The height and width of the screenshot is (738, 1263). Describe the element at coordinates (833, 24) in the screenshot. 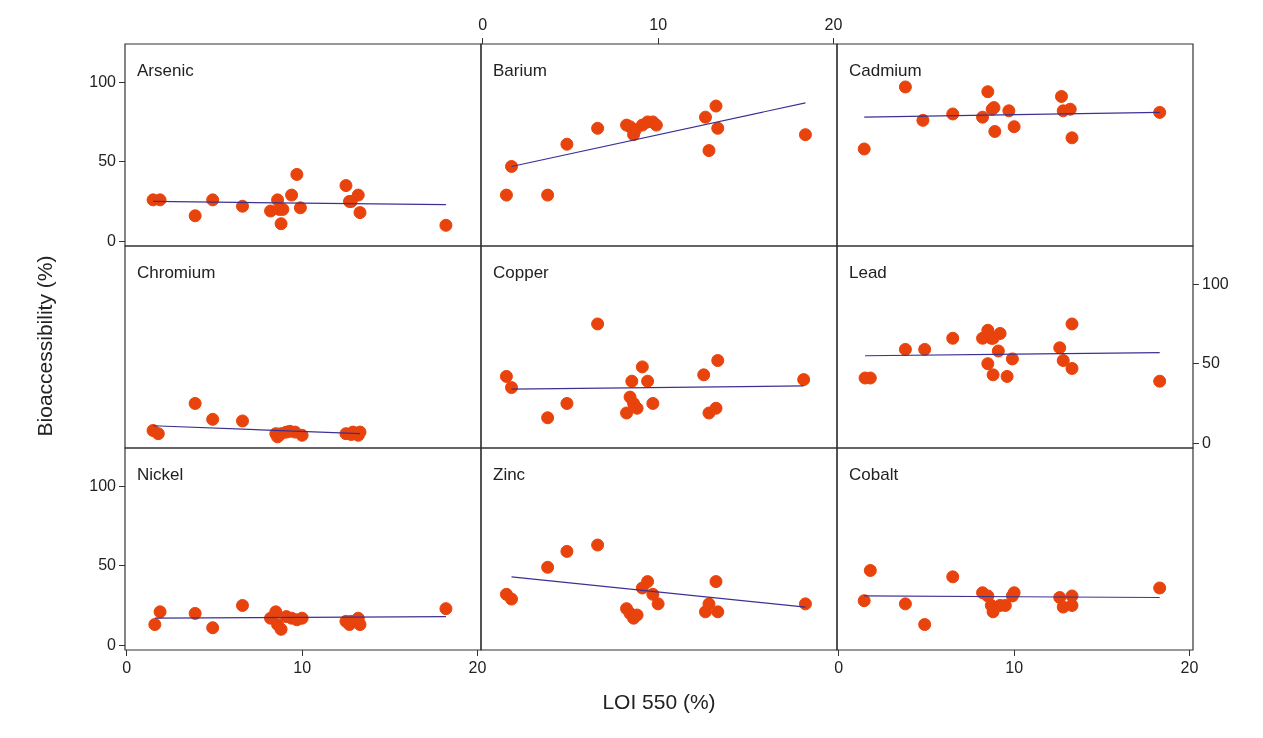

I see `x2-tick-label: 20` at that location.